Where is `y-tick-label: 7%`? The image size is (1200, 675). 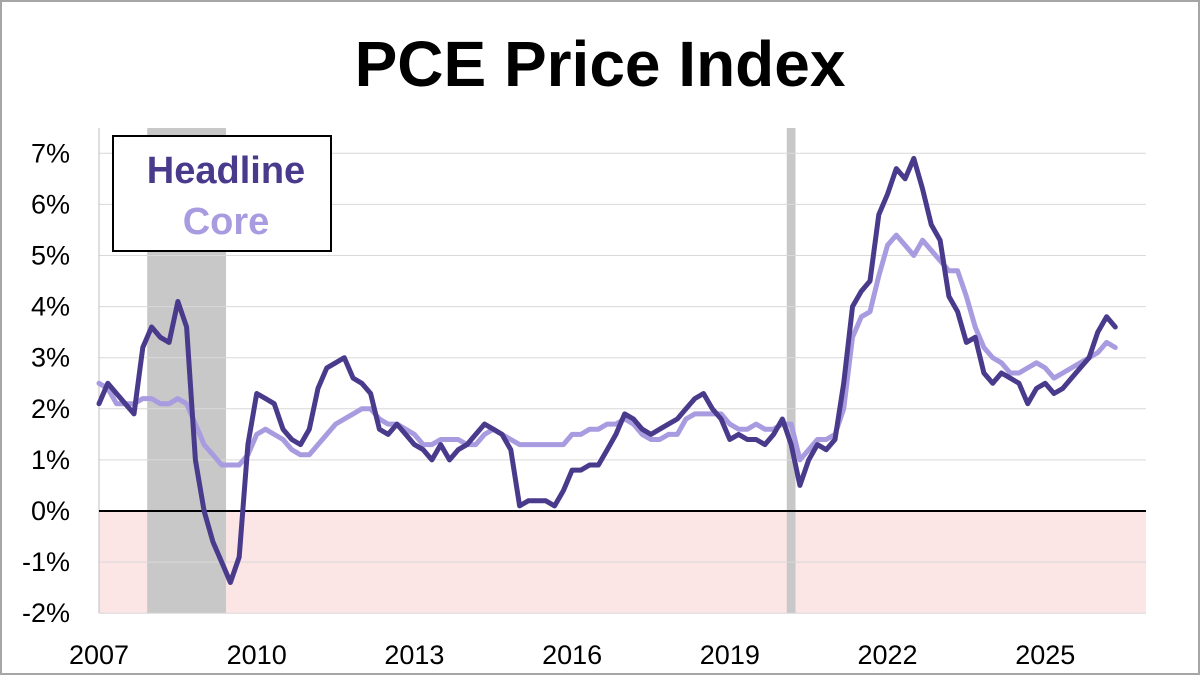
y-tick-label: 7% is located at coordinates (50, 153).